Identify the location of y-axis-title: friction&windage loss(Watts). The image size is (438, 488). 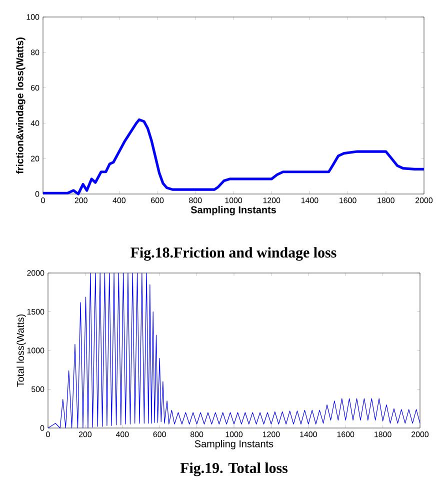
(21, 106).